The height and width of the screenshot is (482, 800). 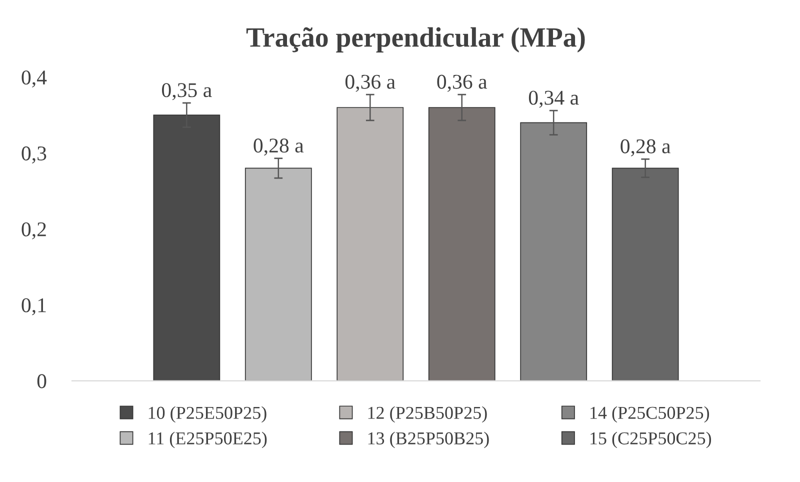 I want to click on legend-label: 14 (P25C50P25), so click(x=650, y=414).